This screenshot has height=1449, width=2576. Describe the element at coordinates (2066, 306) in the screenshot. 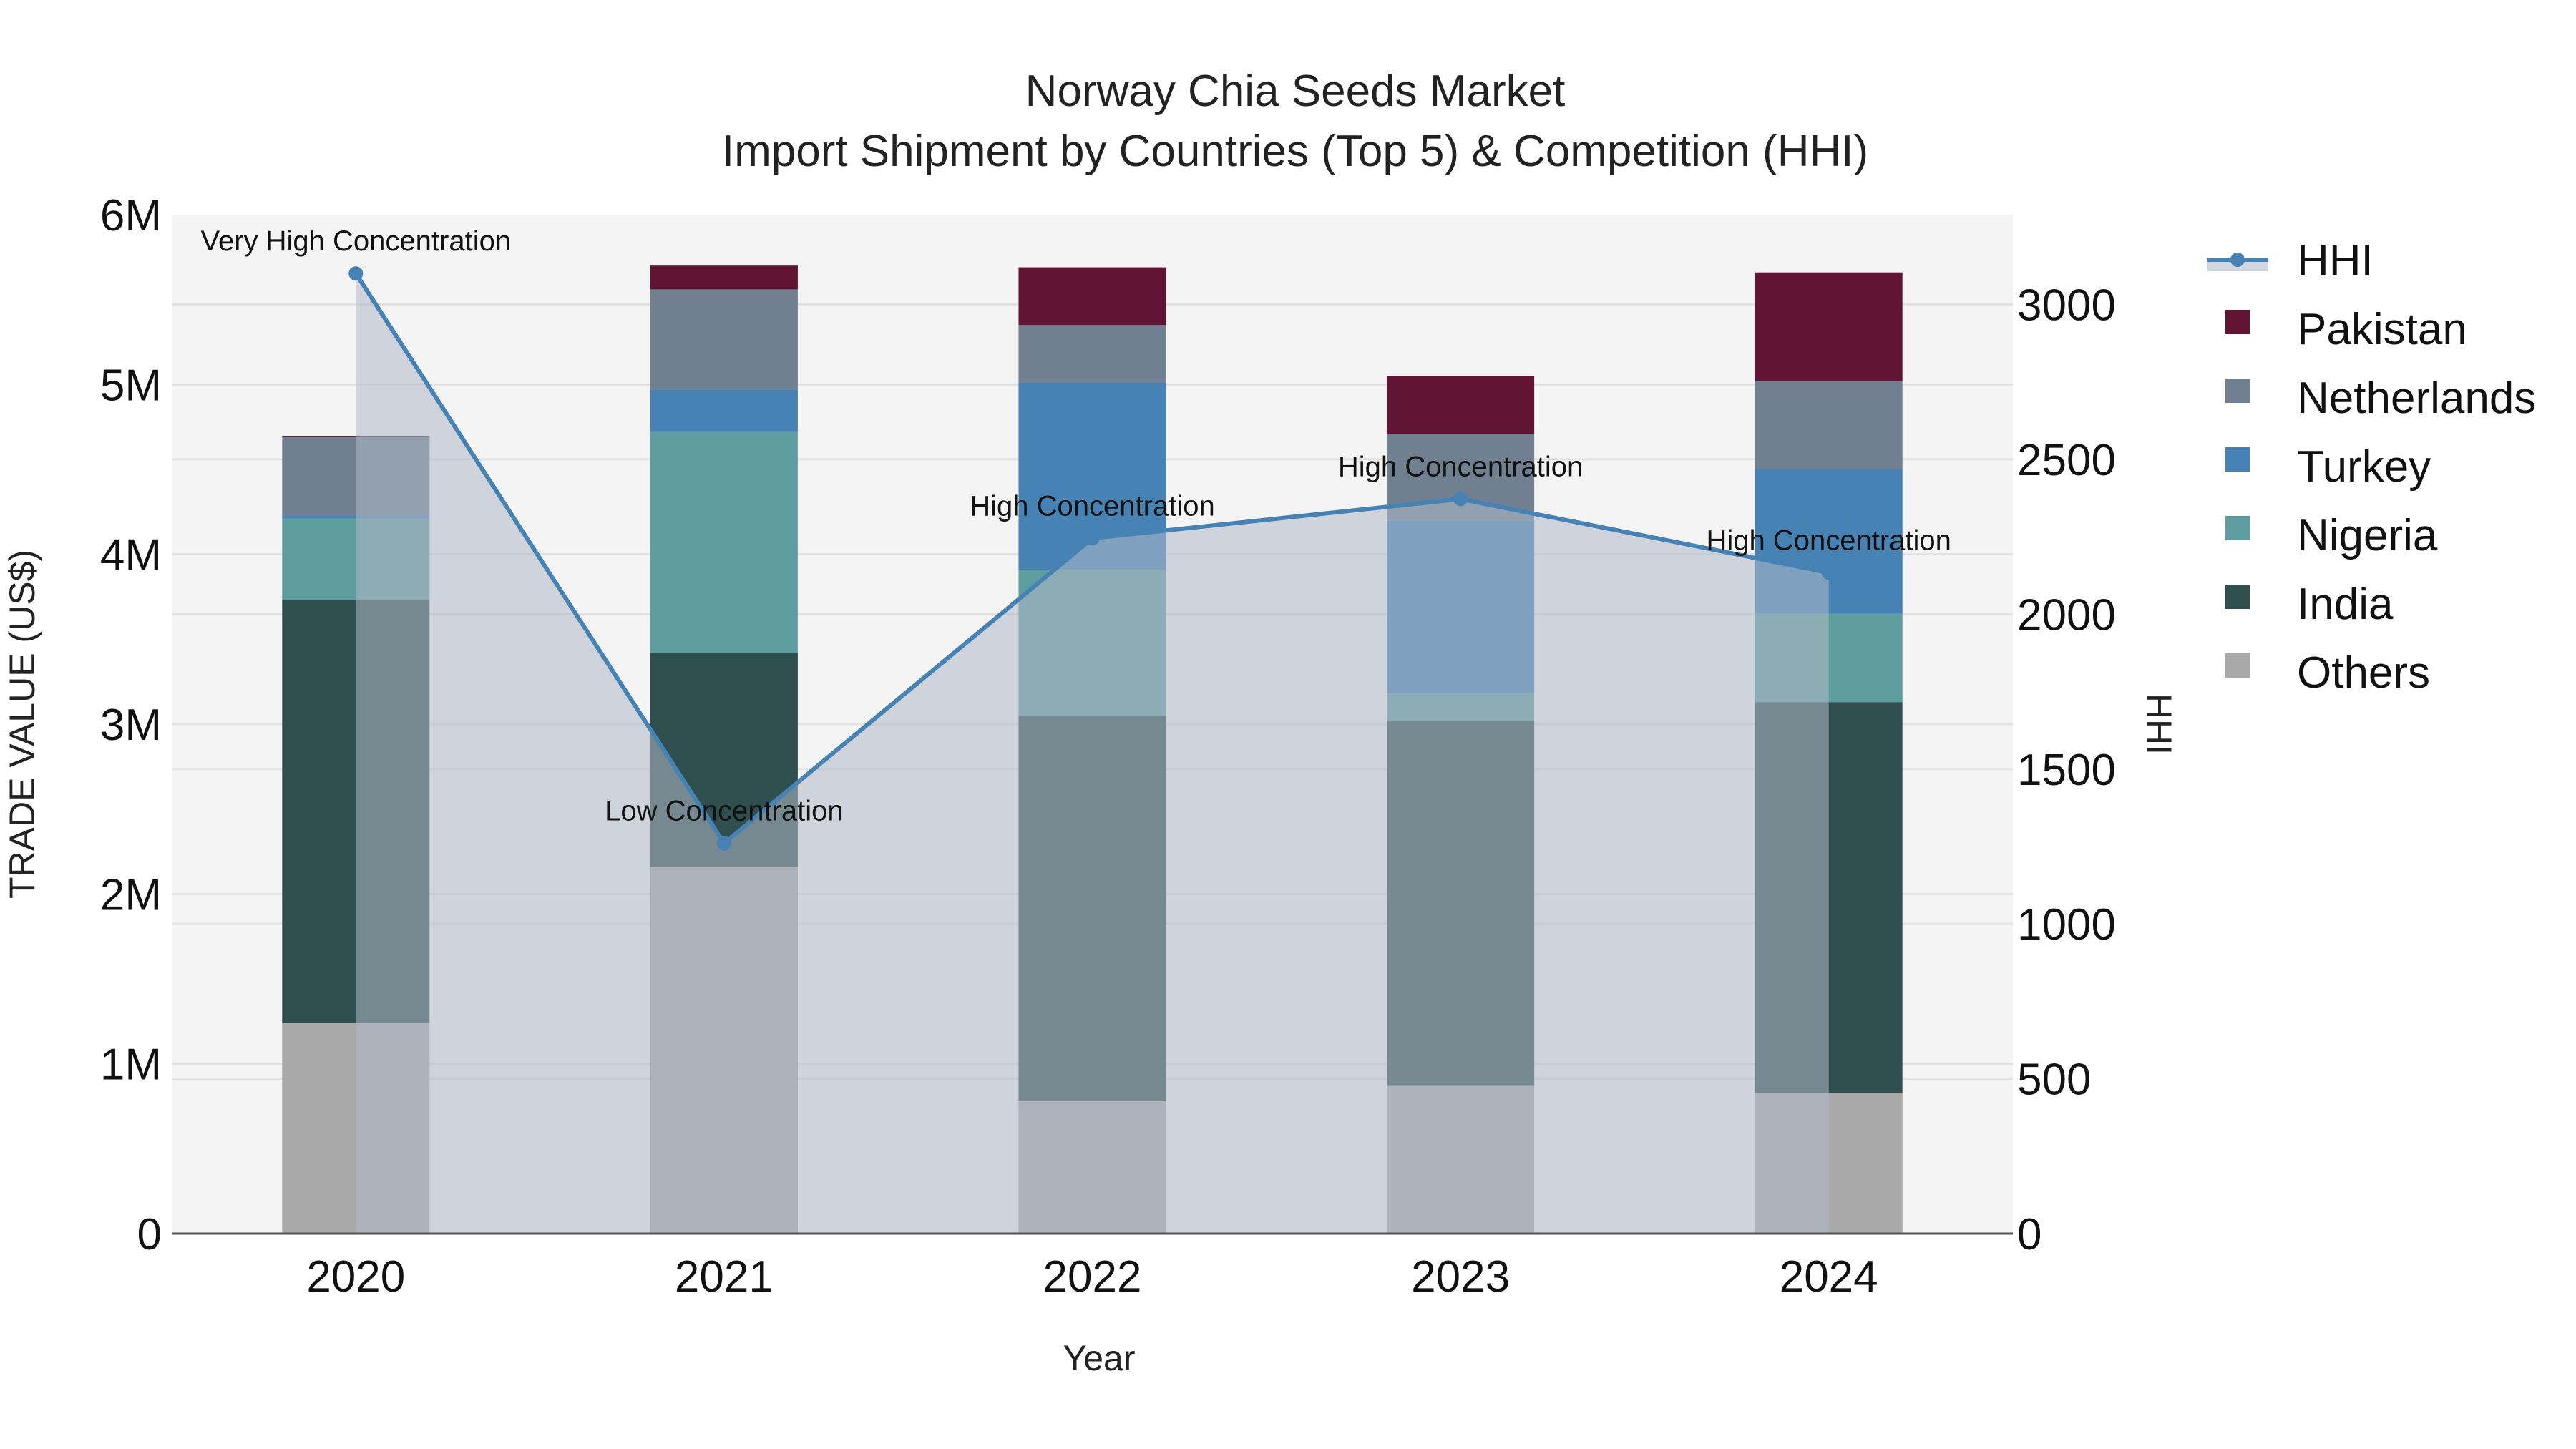

I see `y2-tick-label: 3000` at that location.